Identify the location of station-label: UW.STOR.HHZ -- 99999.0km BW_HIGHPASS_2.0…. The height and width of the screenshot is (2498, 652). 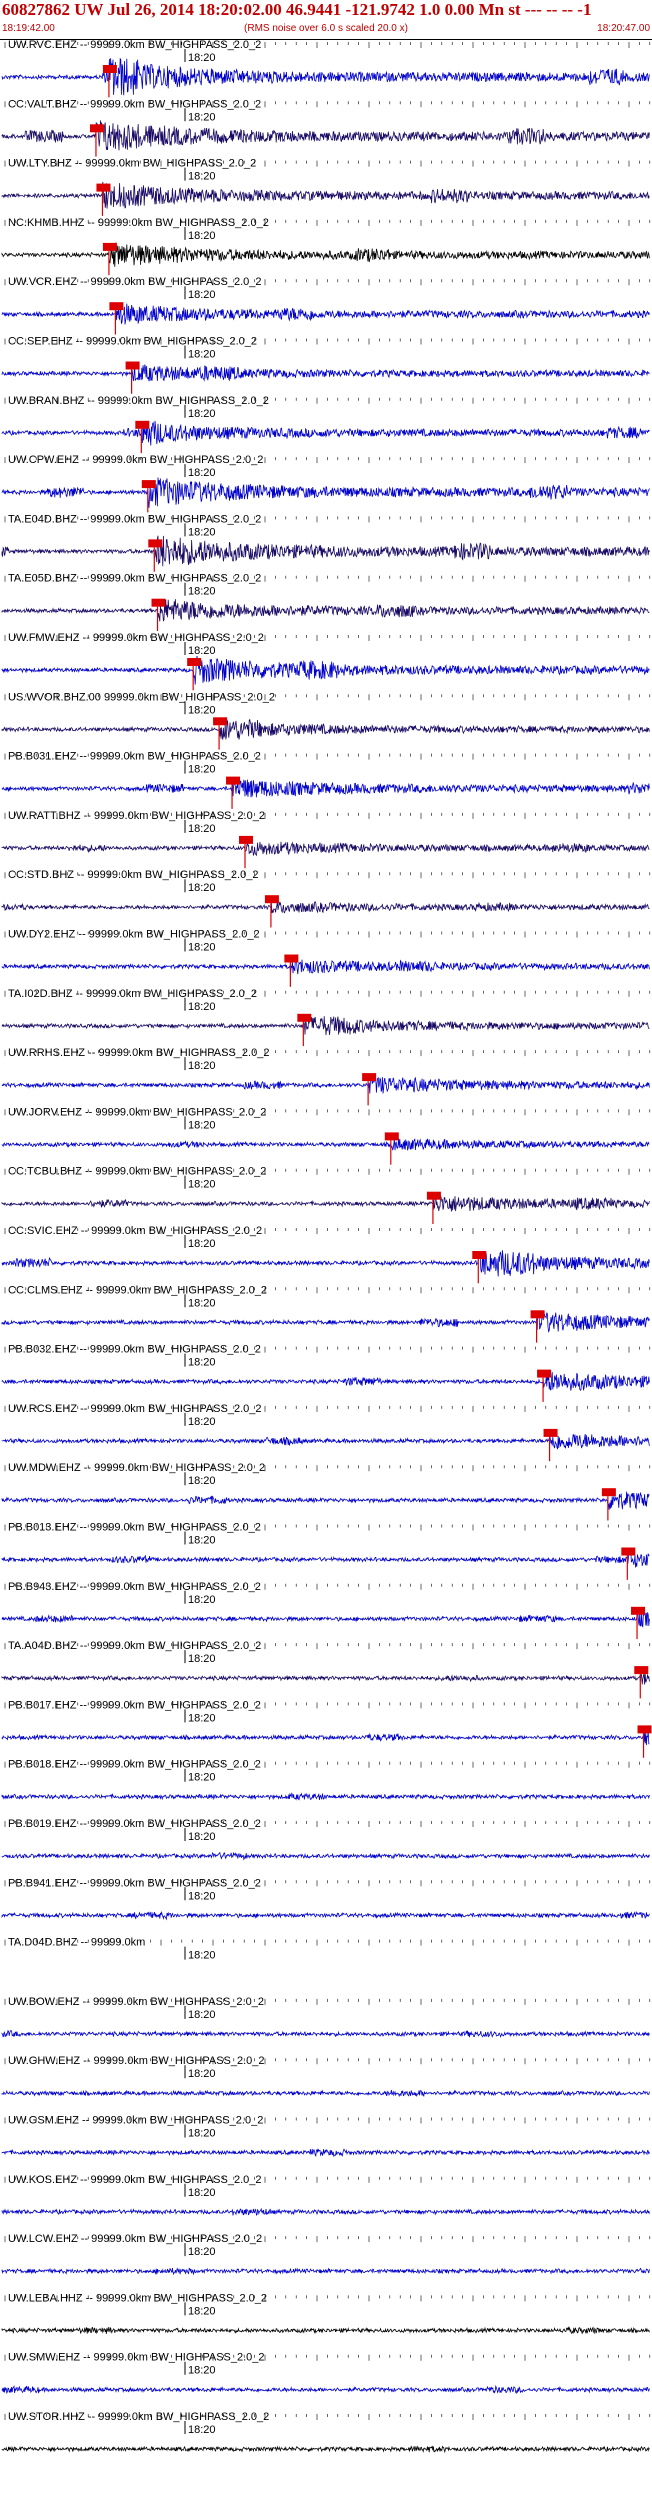
(138, 2417).